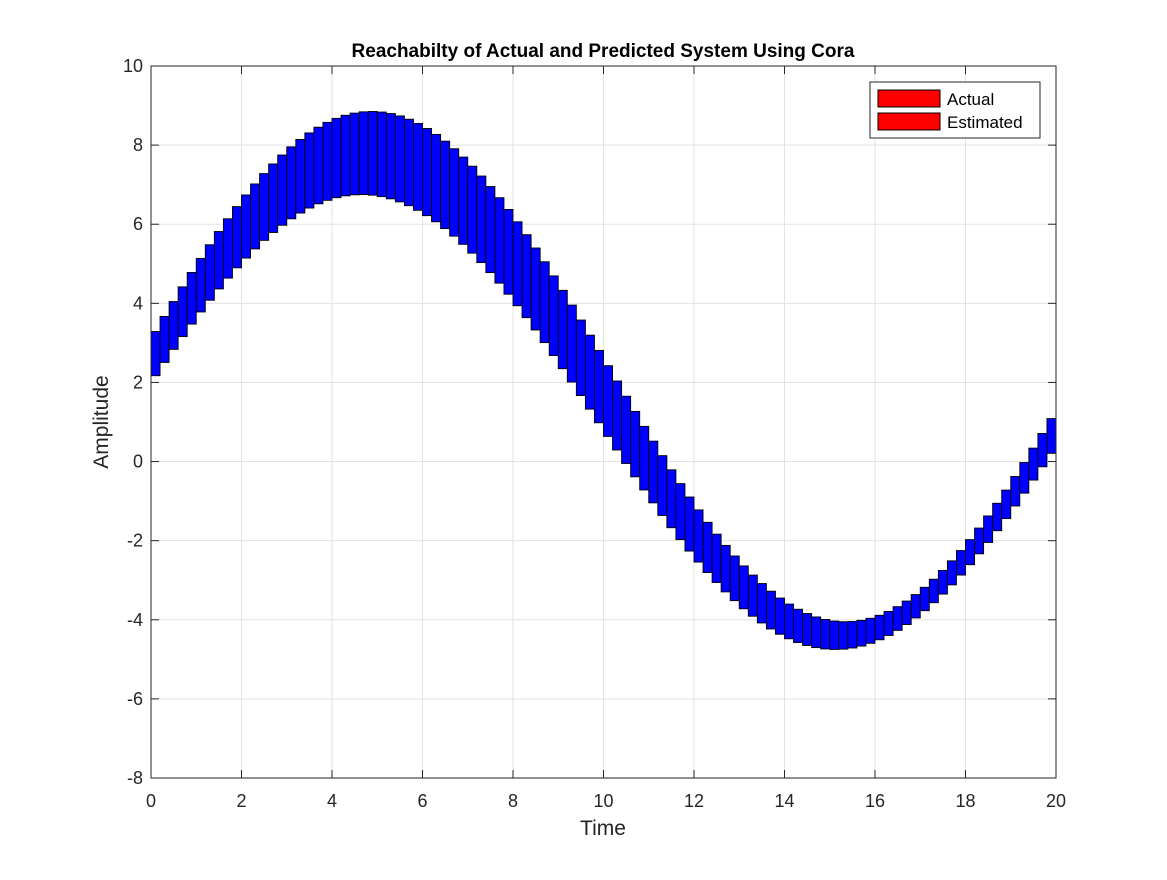 Image resolution: width=1167 pixels, height=880 pixels. What do you see at coordinates (694, 801) in the screenshot?
I see `x-tick-label: 12` at bounding box center [694, 801].